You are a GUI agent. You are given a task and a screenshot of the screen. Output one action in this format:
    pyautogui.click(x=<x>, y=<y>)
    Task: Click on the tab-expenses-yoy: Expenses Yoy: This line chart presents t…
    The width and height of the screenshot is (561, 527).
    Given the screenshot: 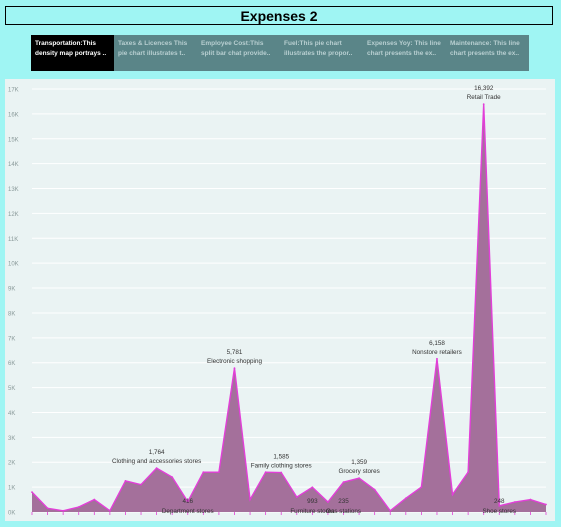 What is the action you would take?
    pyautogui.click(x=404, y=53)
    